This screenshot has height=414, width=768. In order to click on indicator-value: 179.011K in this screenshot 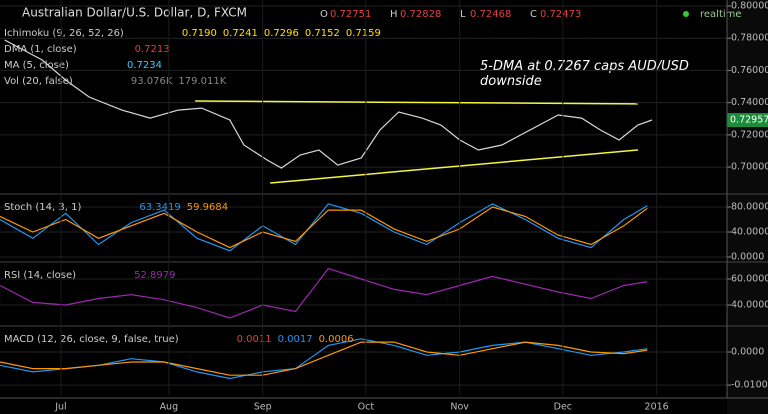, I will do `click(202, 81)`.